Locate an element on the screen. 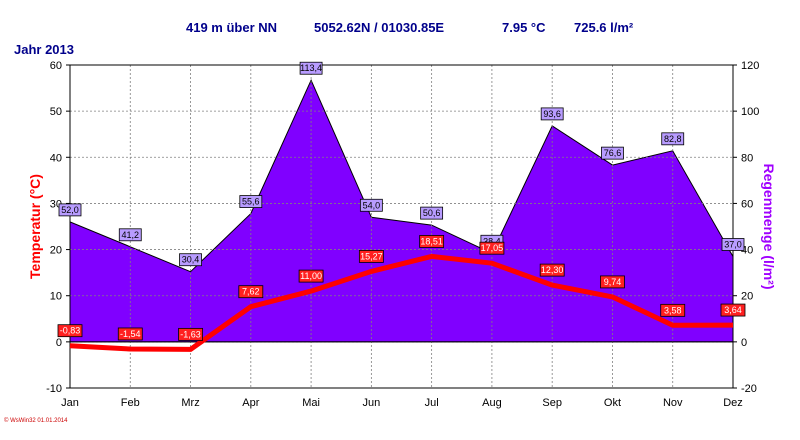 The width and height of the screenshot is (800, 440). rain-data-label: 50,6 is located at coordinates (432, 213).